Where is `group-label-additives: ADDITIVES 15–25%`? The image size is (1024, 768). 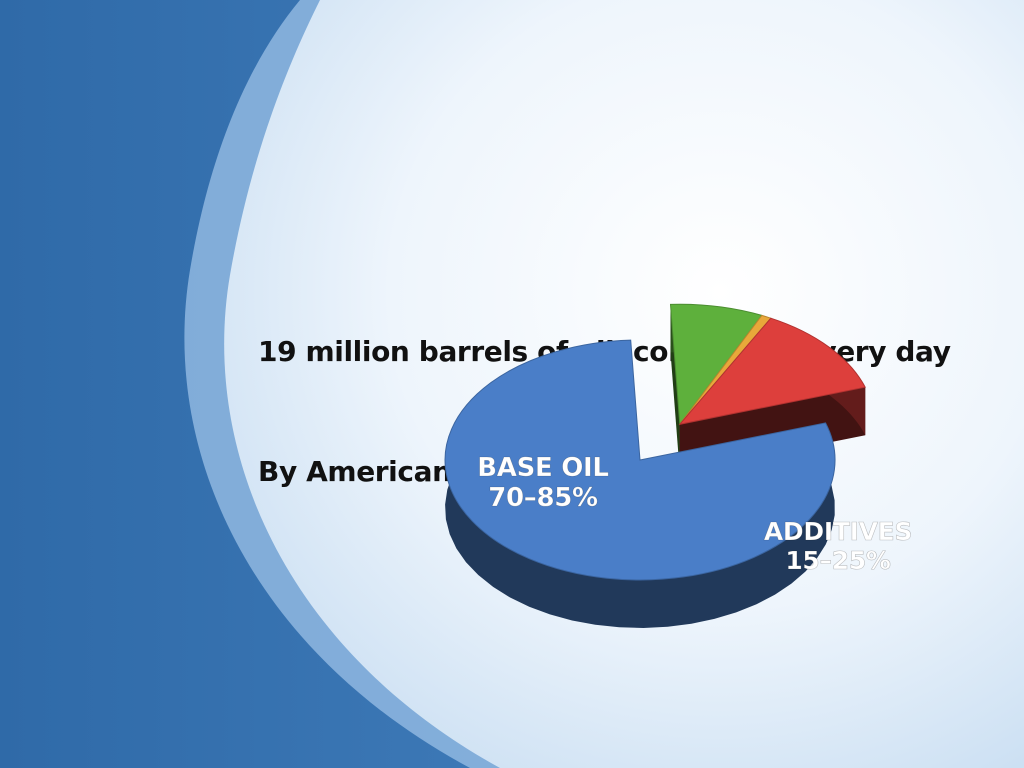
group-label-additives: ADDITIVES 15–25% is located at coordinates (838, 546).